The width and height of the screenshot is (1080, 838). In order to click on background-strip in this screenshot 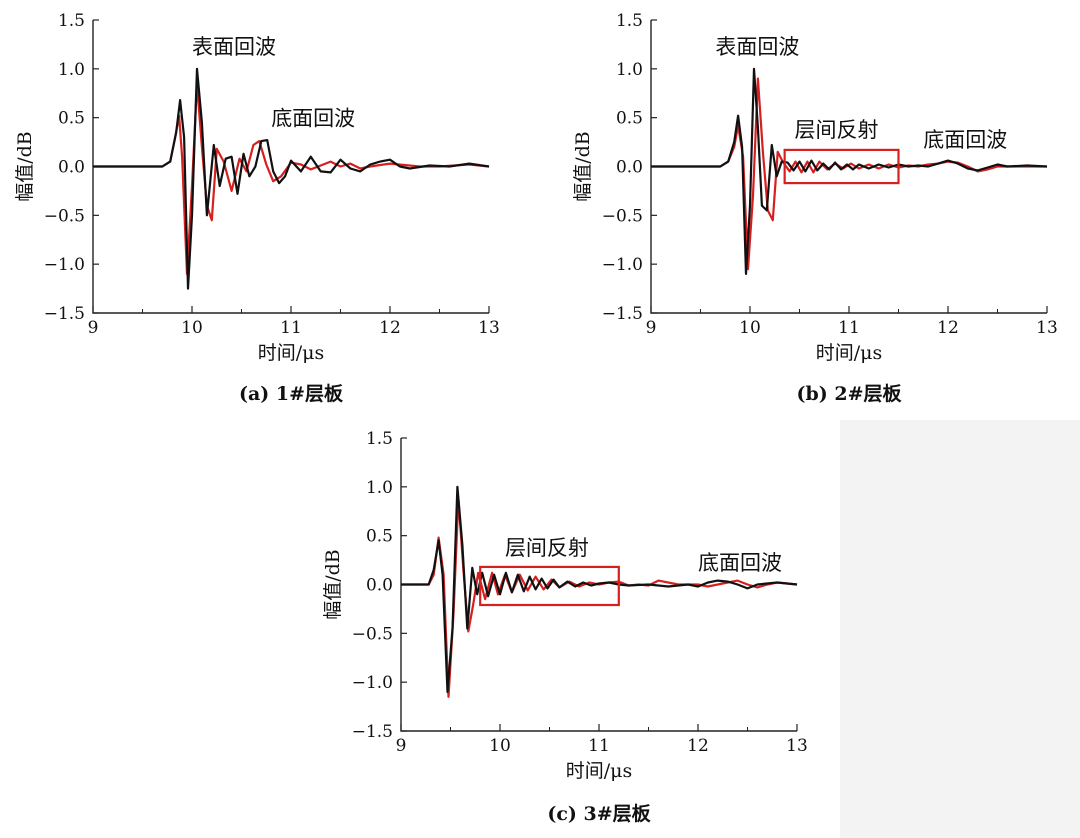, I will do `click(960, 629)`.